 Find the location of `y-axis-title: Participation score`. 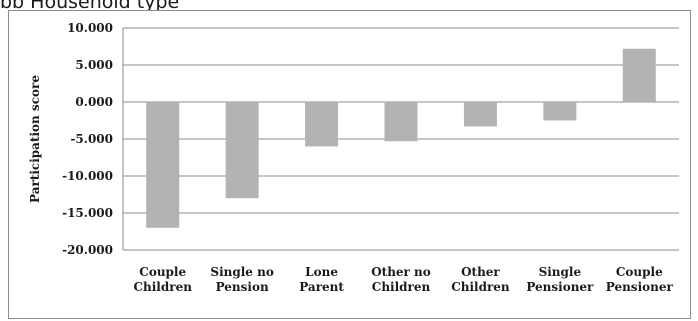

y-axis-title: Participation score is located at coordinates (35, 139).